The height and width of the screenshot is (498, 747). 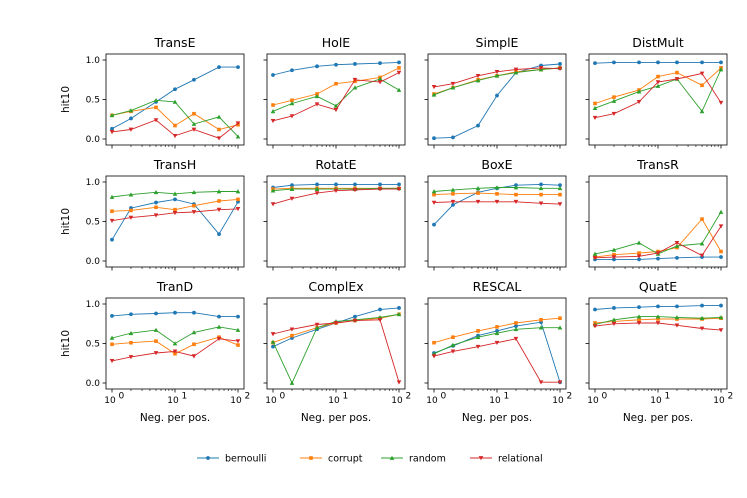 What do you see at coordinates (231, 459) in the screenshot?
I see `legend-item-bernoulli: bernoulli` at bounding box center [231, 459].